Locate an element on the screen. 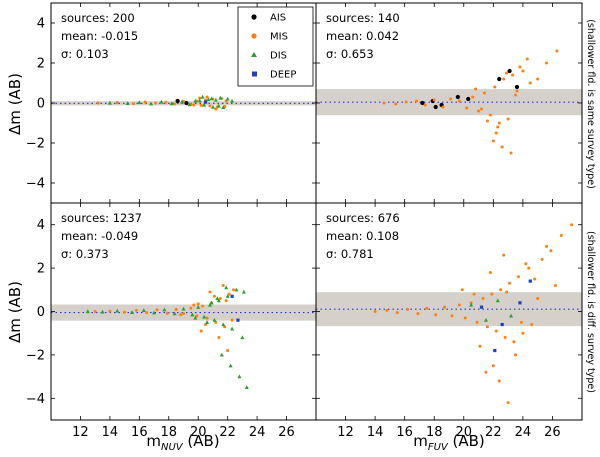  y-tick-label: 0 is located at coordinates (41, 104).